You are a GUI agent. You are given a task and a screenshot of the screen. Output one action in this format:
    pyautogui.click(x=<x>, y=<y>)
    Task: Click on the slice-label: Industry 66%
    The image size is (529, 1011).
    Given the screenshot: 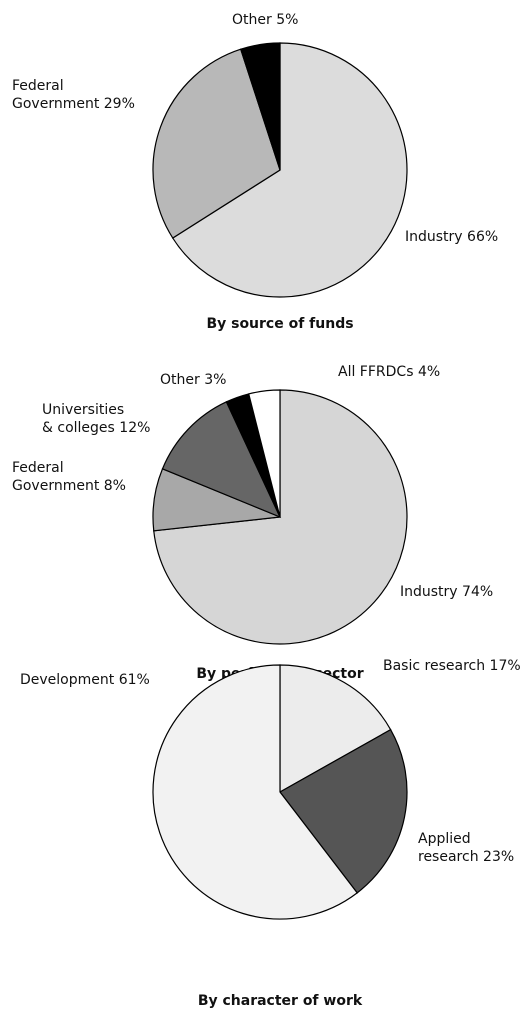 What is the action you would take?
    pyautogui.click(x=451, y=237)
    